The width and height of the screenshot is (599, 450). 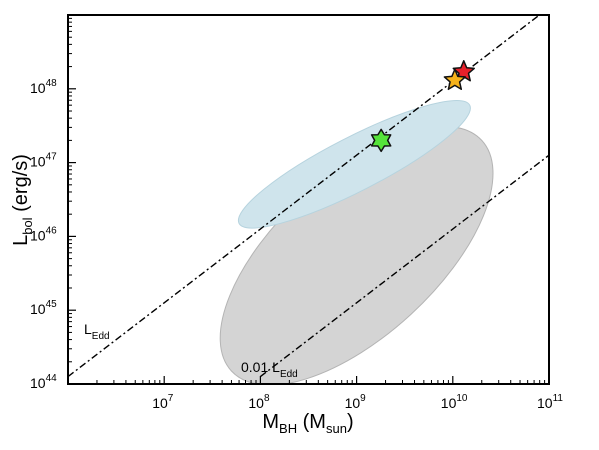 I want to click on y-tick-label: 1048, so click(x=43, y=87).